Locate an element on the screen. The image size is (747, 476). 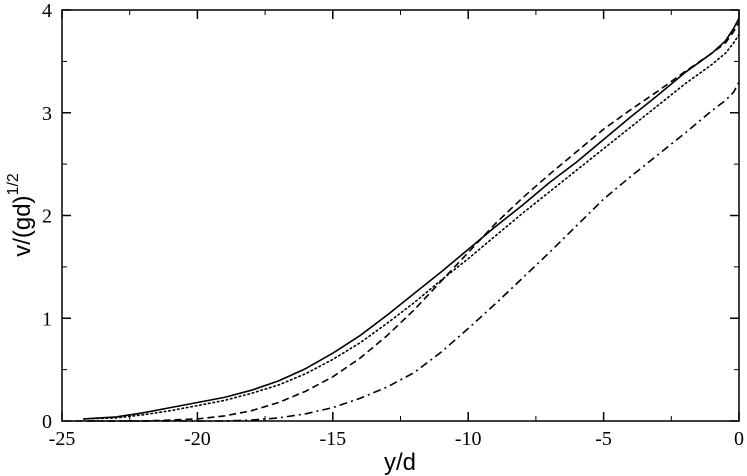
x-tick-label: -5 is located at coordinates (603, 439).